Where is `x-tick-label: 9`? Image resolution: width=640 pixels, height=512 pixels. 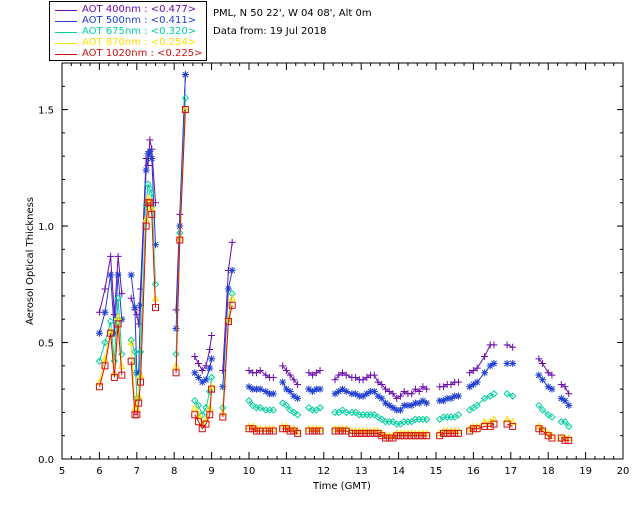 x-tick-label: 9 is located at coordinates (211, 471).